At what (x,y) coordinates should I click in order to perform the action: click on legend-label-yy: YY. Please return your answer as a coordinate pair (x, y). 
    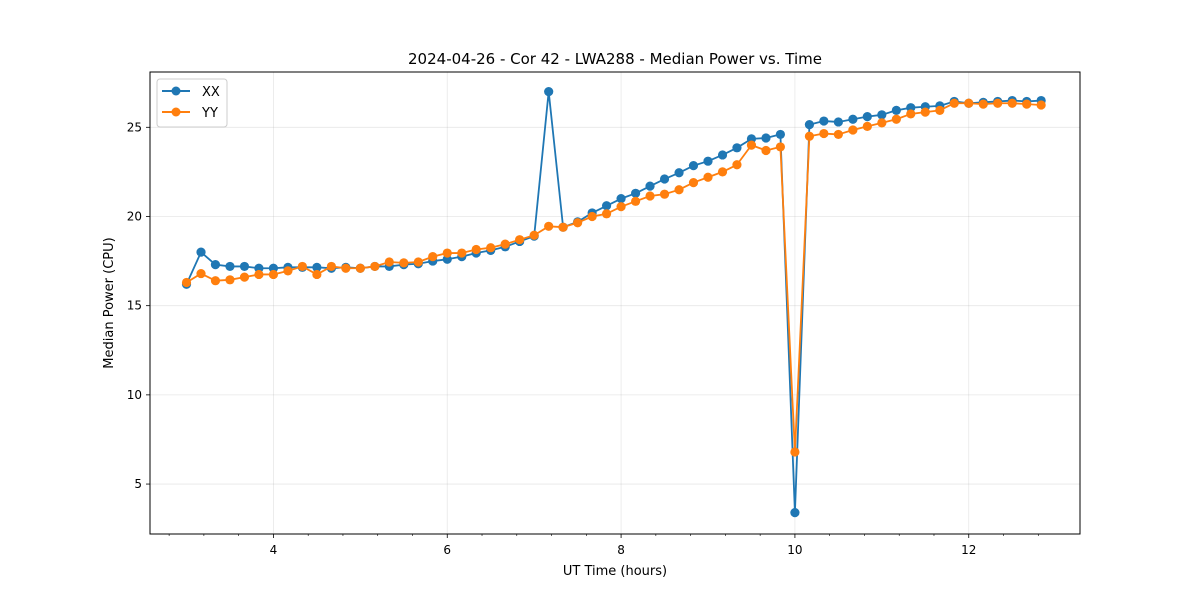
    Looking at the image, I should click on (209, 113).